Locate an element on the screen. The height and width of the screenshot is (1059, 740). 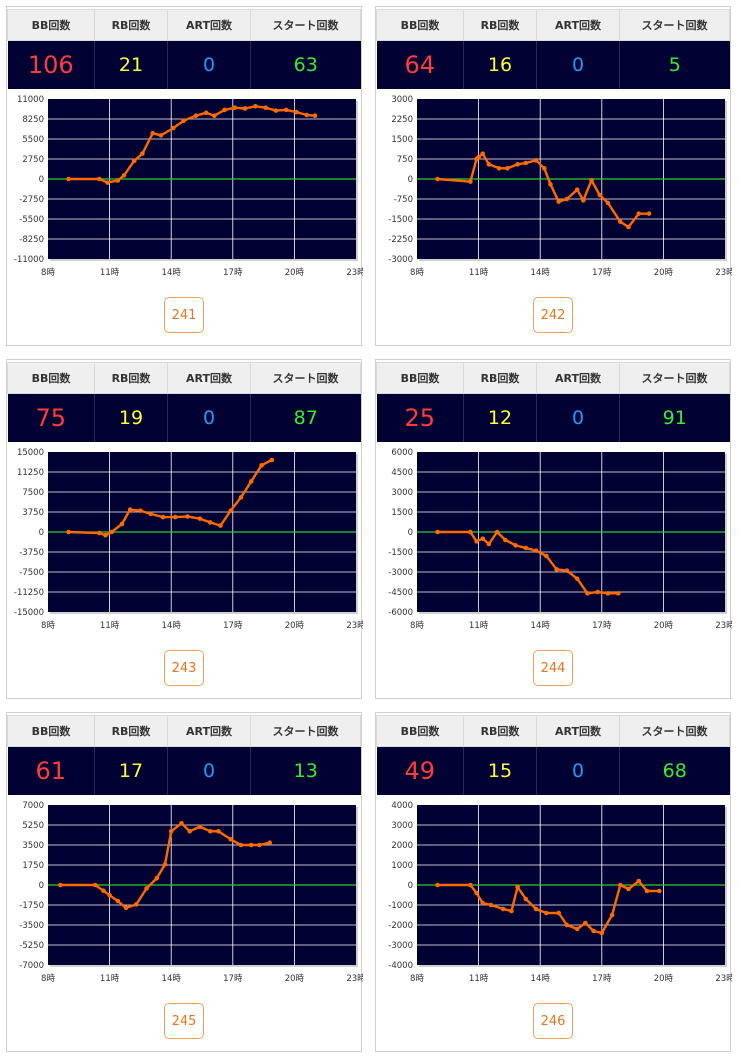
machine-number-button: 246 is located at coordinates (553, 1021).